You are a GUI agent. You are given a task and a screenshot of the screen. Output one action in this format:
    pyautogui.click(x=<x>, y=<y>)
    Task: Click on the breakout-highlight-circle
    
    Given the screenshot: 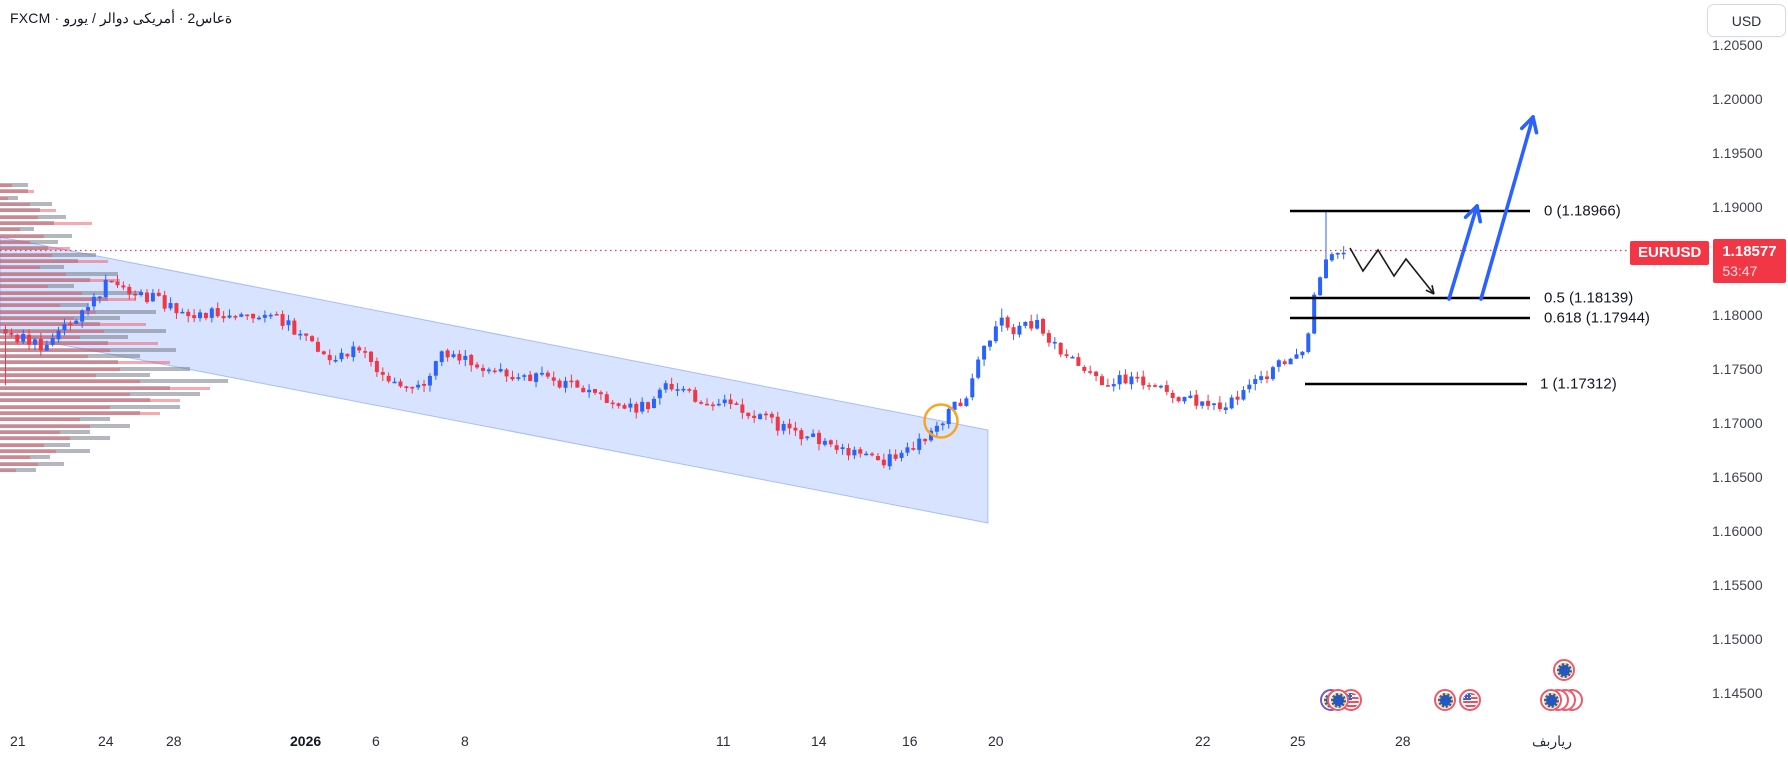 What is the action you would take?
    pyautogui.click(x=941, y=421)
    